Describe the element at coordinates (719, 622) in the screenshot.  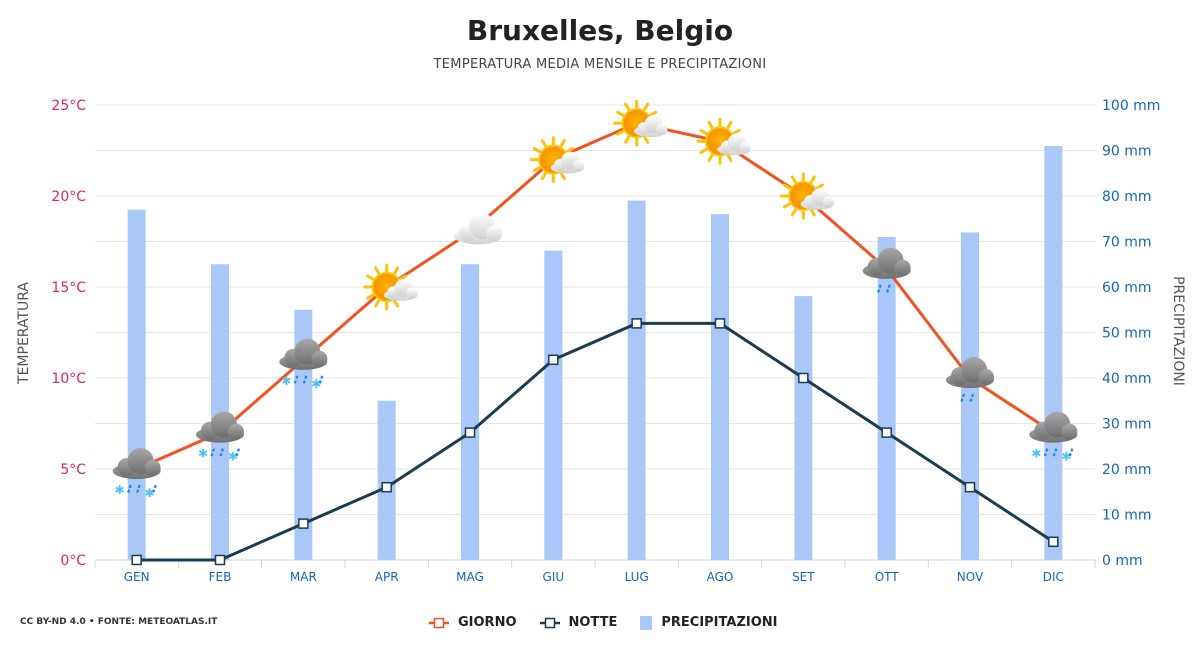
I see `legend-precip-label: PRECIPITAZIONI` at that location.